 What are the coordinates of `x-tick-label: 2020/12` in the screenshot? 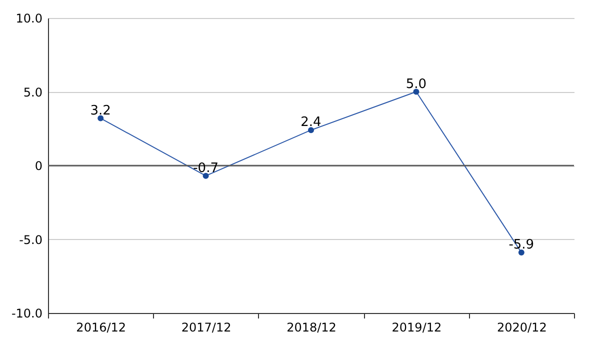 It's located at (521, 327).